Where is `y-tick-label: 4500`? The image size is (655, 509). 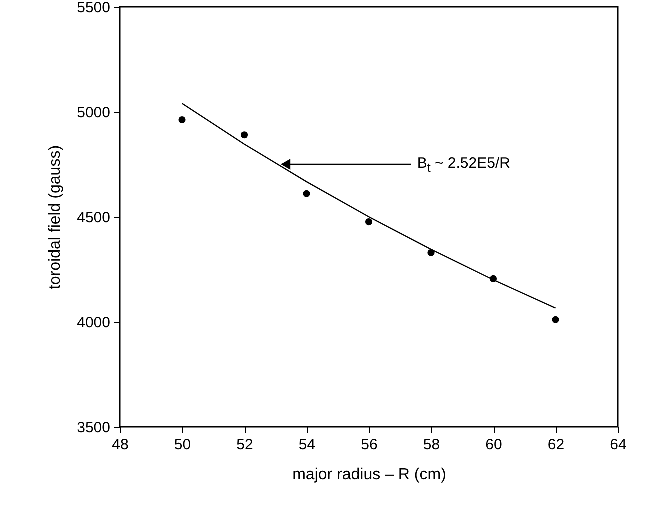
y-tick-label: 4500 is located at coordinates (93, 218).